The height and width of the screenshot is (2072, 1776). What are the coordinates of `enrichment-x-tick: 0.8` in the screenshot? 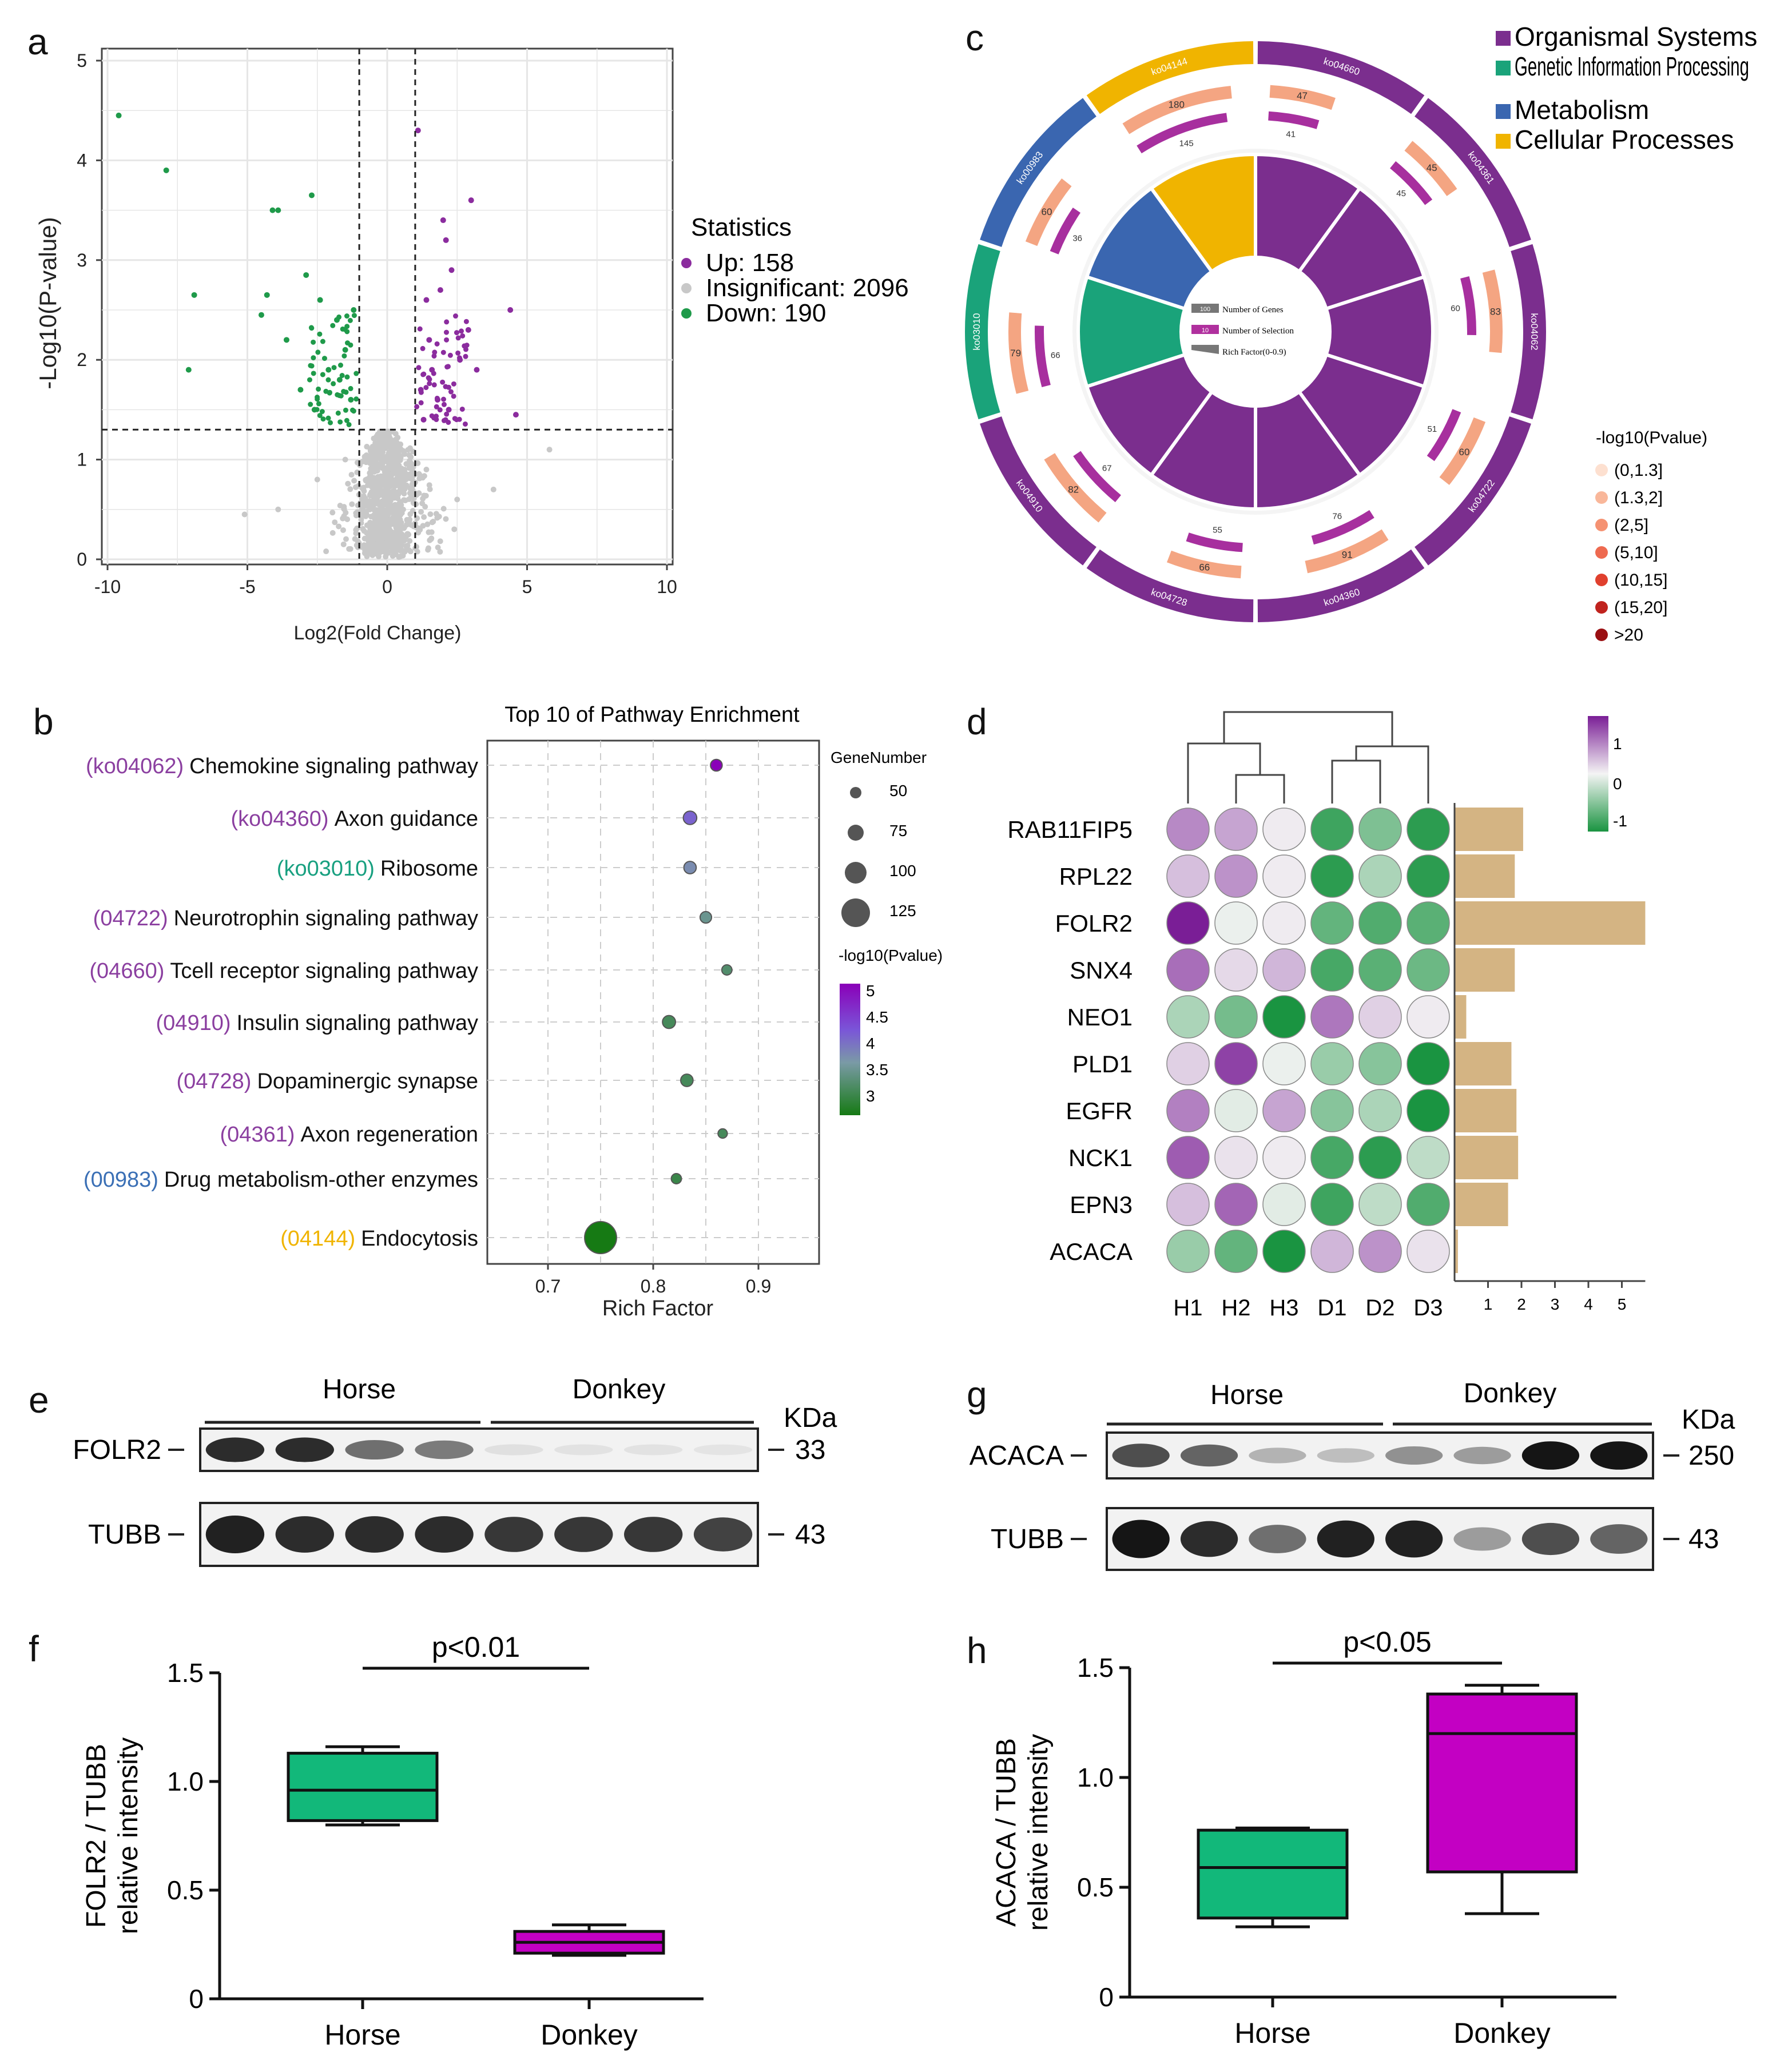 It's located at (653, 1286).